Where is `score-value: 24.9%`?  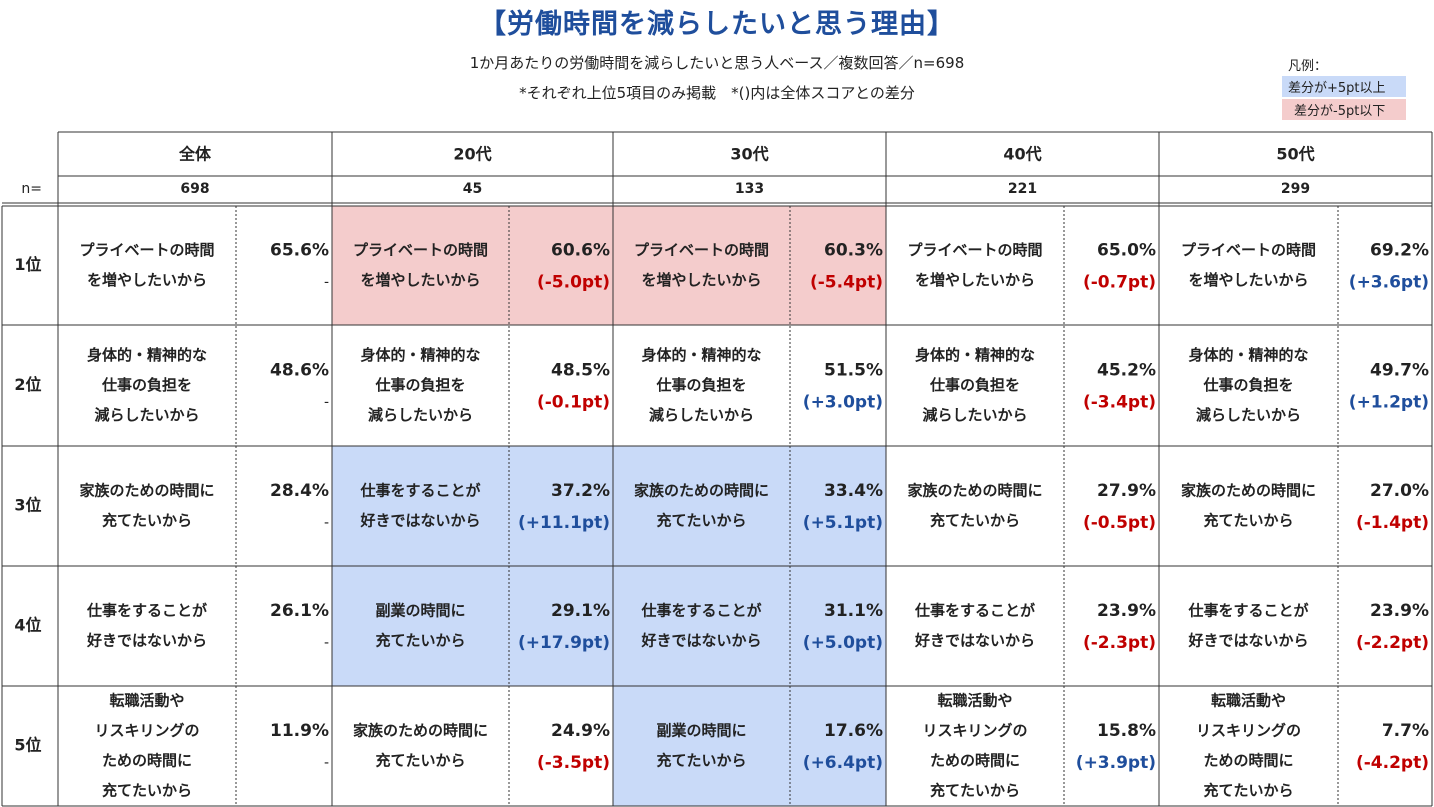
score-value: 24.9% is located at coordinates (580, 731).